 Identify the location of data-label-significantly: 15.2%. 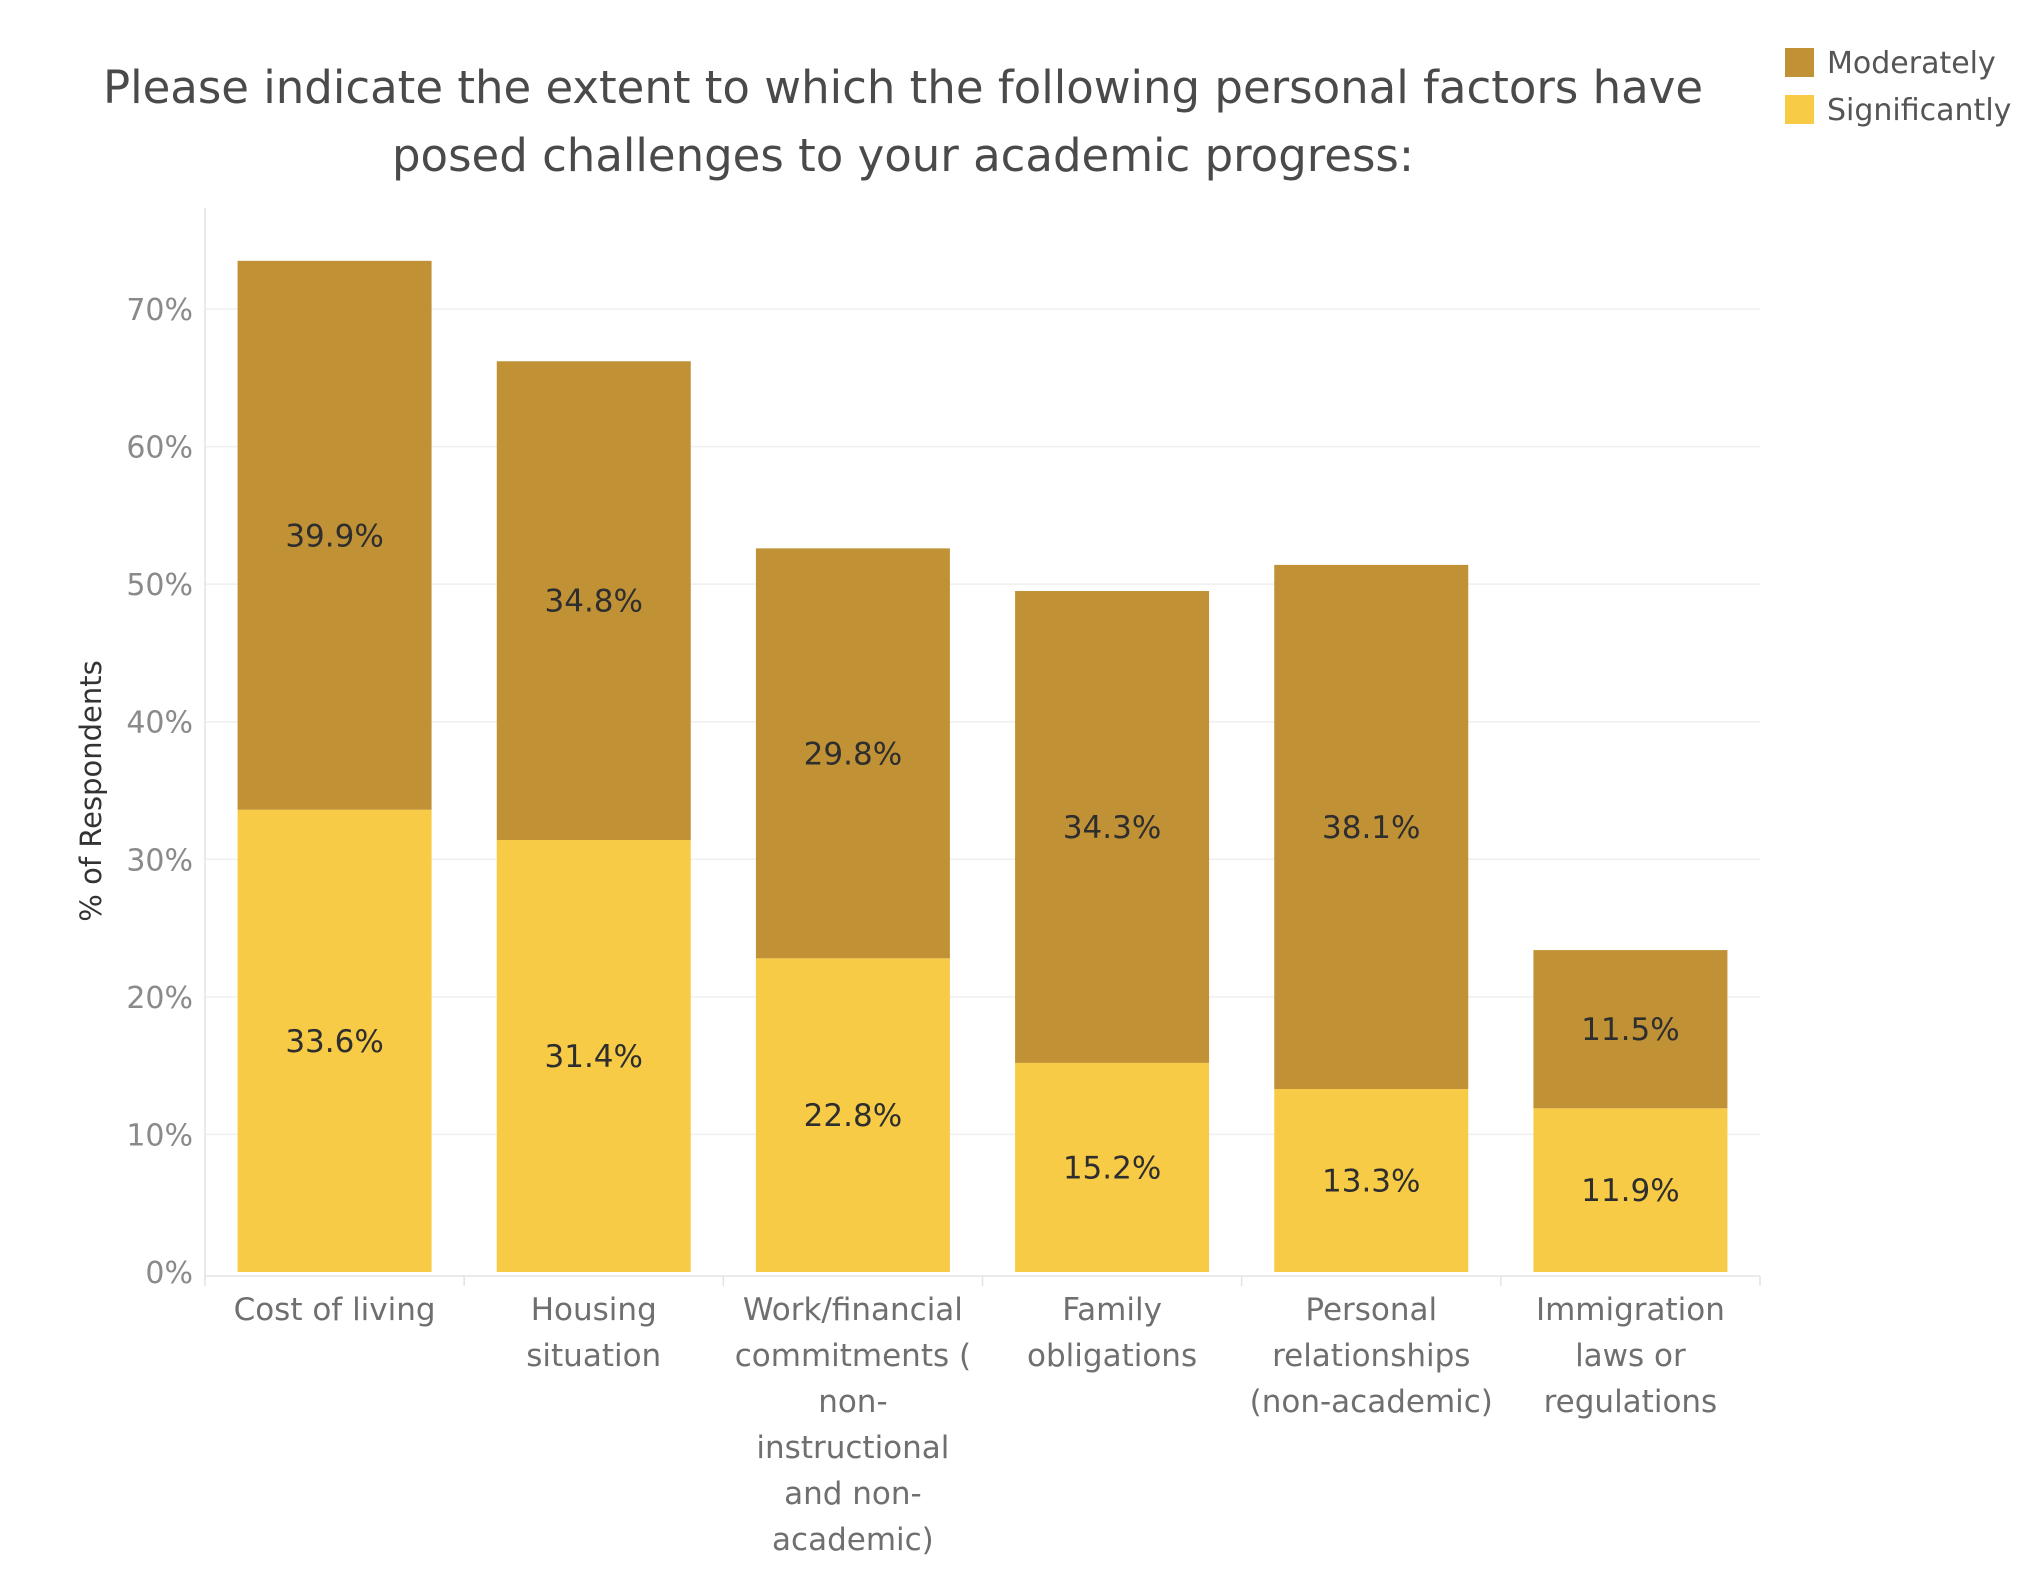
(1112, 1168).